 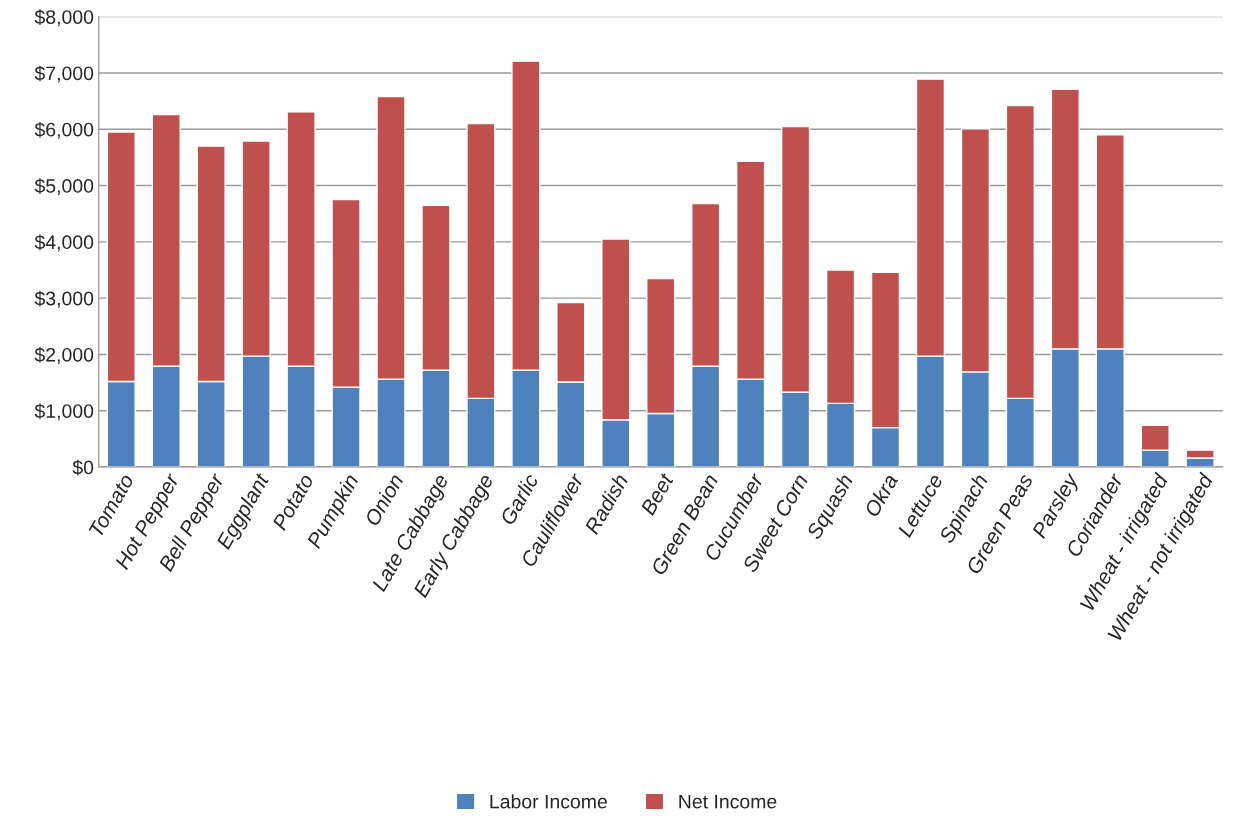 What do you see at coordinates (64, 187) in the screenshot?
I see `y-tick-label: $5,000` at bounding box center [64, 187].